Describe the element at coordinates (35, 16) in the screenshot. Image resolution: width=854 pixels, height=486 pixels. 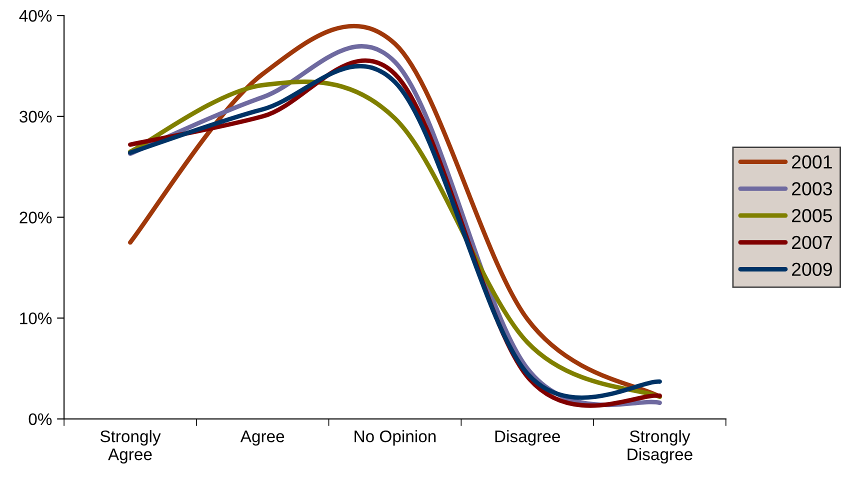
I see `y-tick-label: 40%` at that location.